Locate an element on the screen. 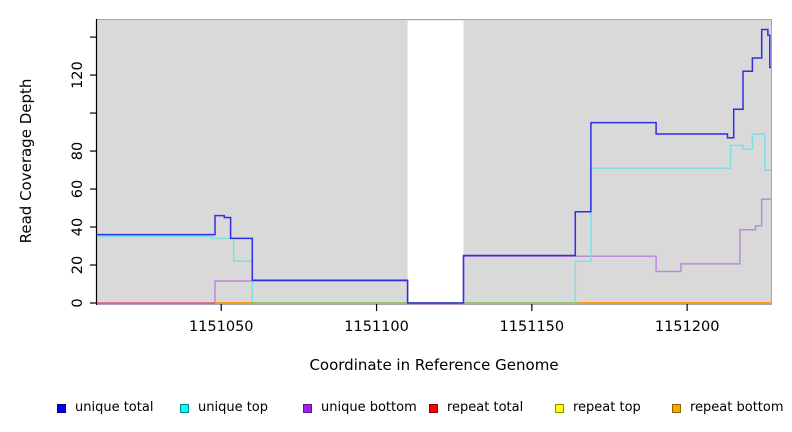 The height and width of the screenshot is (432, 792). legend-item-unique-total: unique total is located at coordinates (105, 408).